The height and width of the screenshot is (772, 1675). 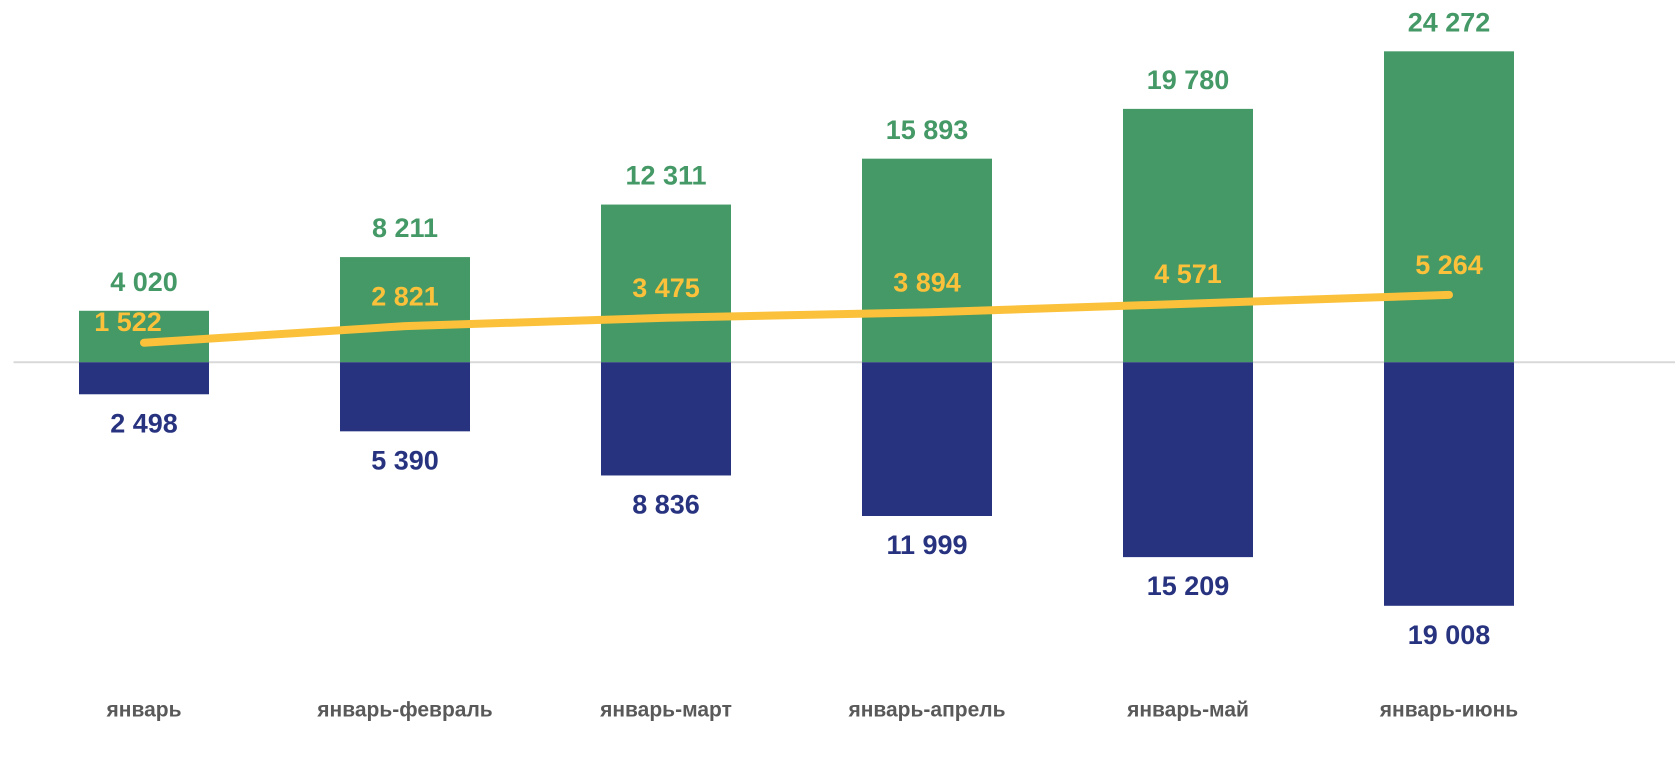 What do you see at coordinates (665, 176) in the screenshot?
I see `data-label: 12 311` at bounding box center [665, 176].